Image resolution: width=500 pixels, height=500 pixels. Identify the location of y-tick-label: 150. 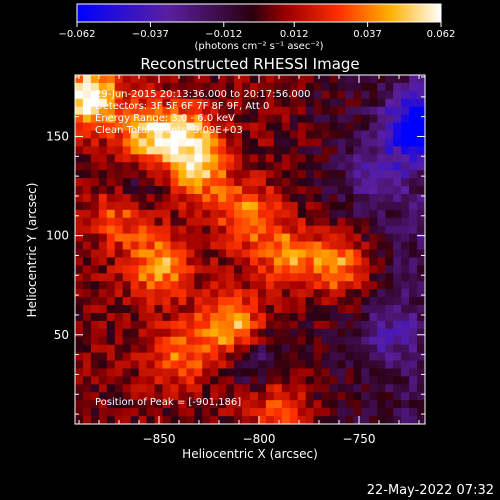
(57, 136).